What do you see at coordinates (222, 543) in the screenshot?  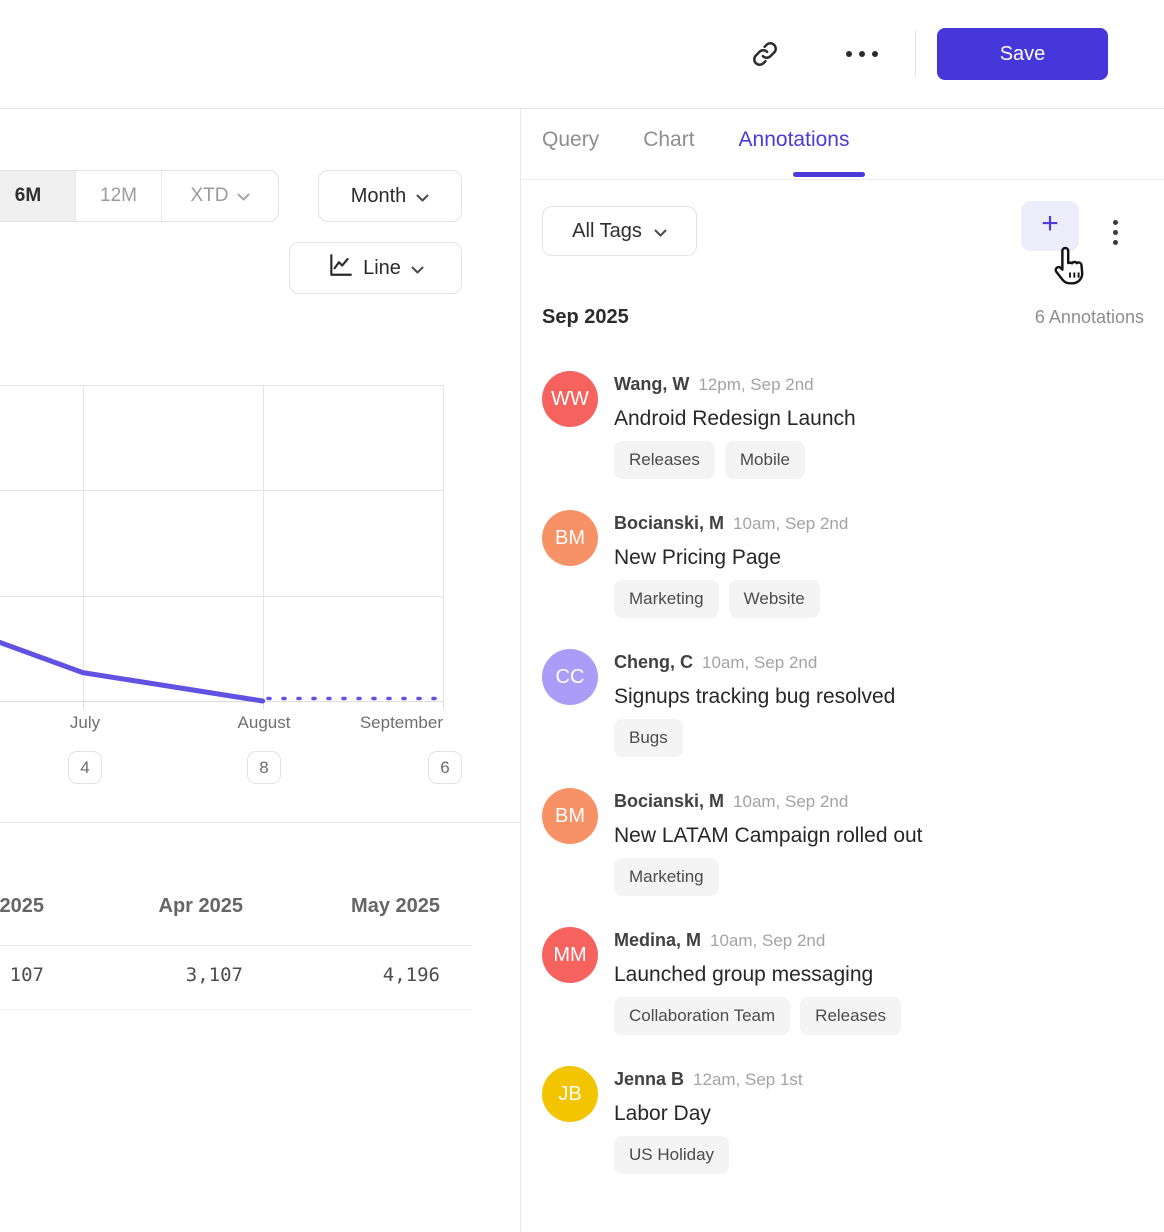 I see `chart-grid` at bounding box center [222, 543].